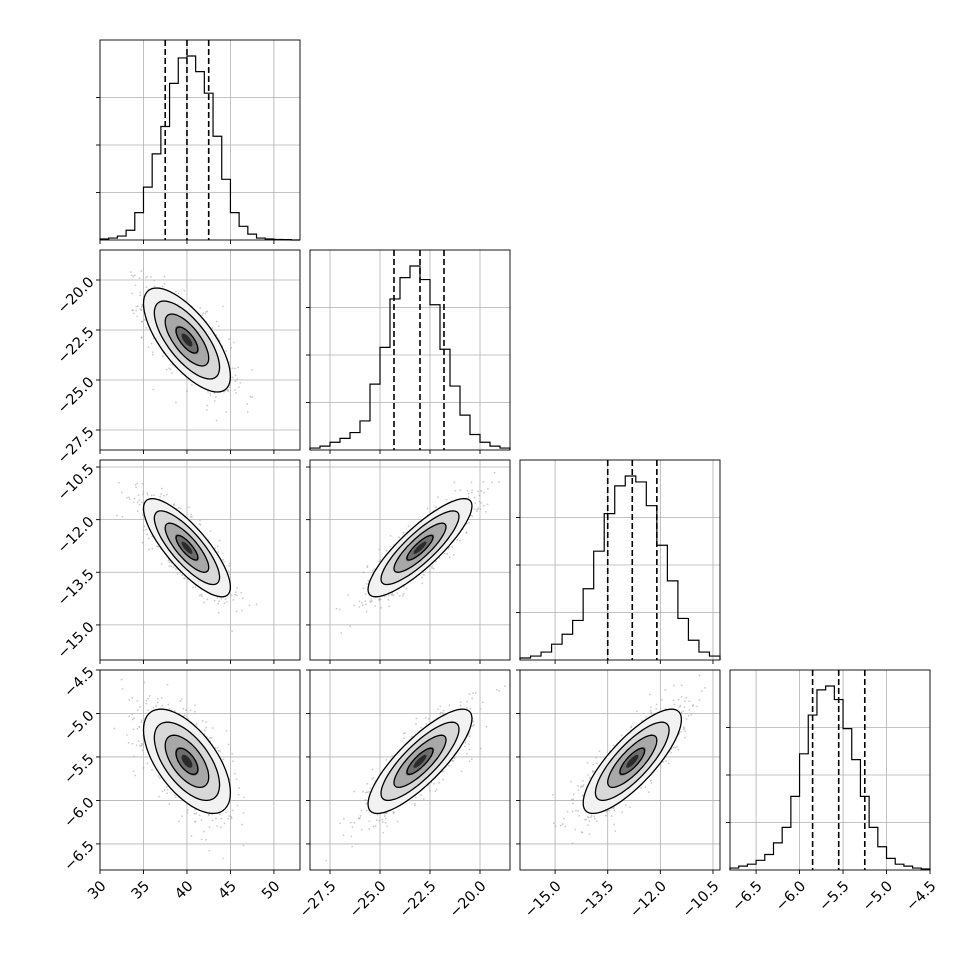  I want to click on panel-frame, so click(200, 140).